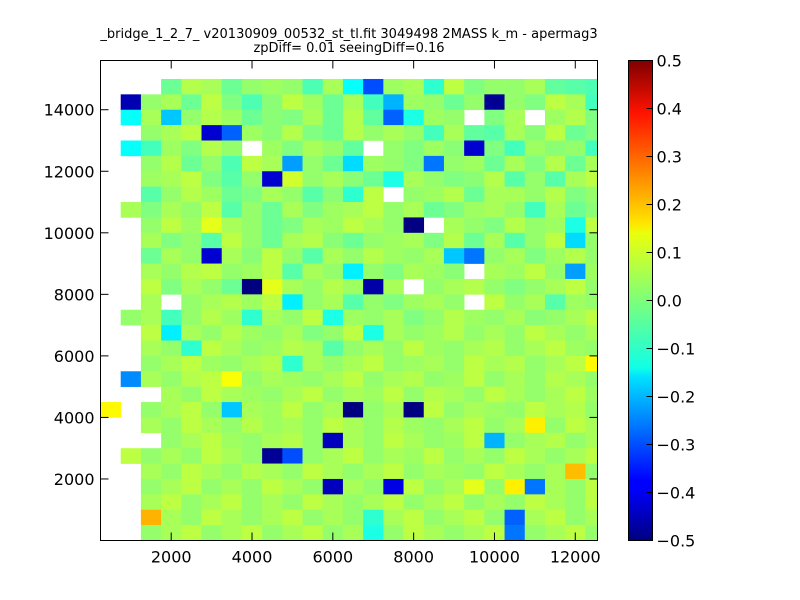  I want to click on x-tick-label: 8000, so click(413, 557).